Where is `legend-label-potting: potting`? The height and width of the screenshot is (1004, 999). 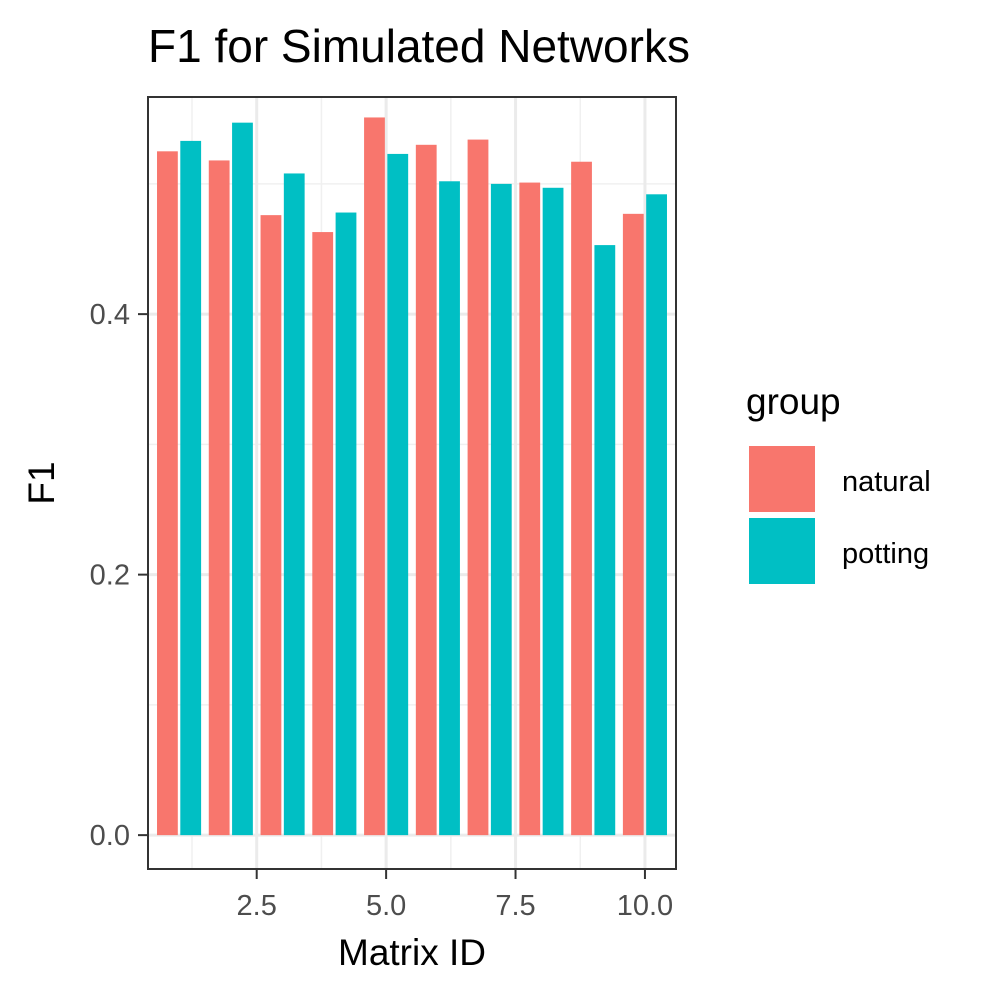 legend-label-potting: potting is located at coordinates (885, 554).